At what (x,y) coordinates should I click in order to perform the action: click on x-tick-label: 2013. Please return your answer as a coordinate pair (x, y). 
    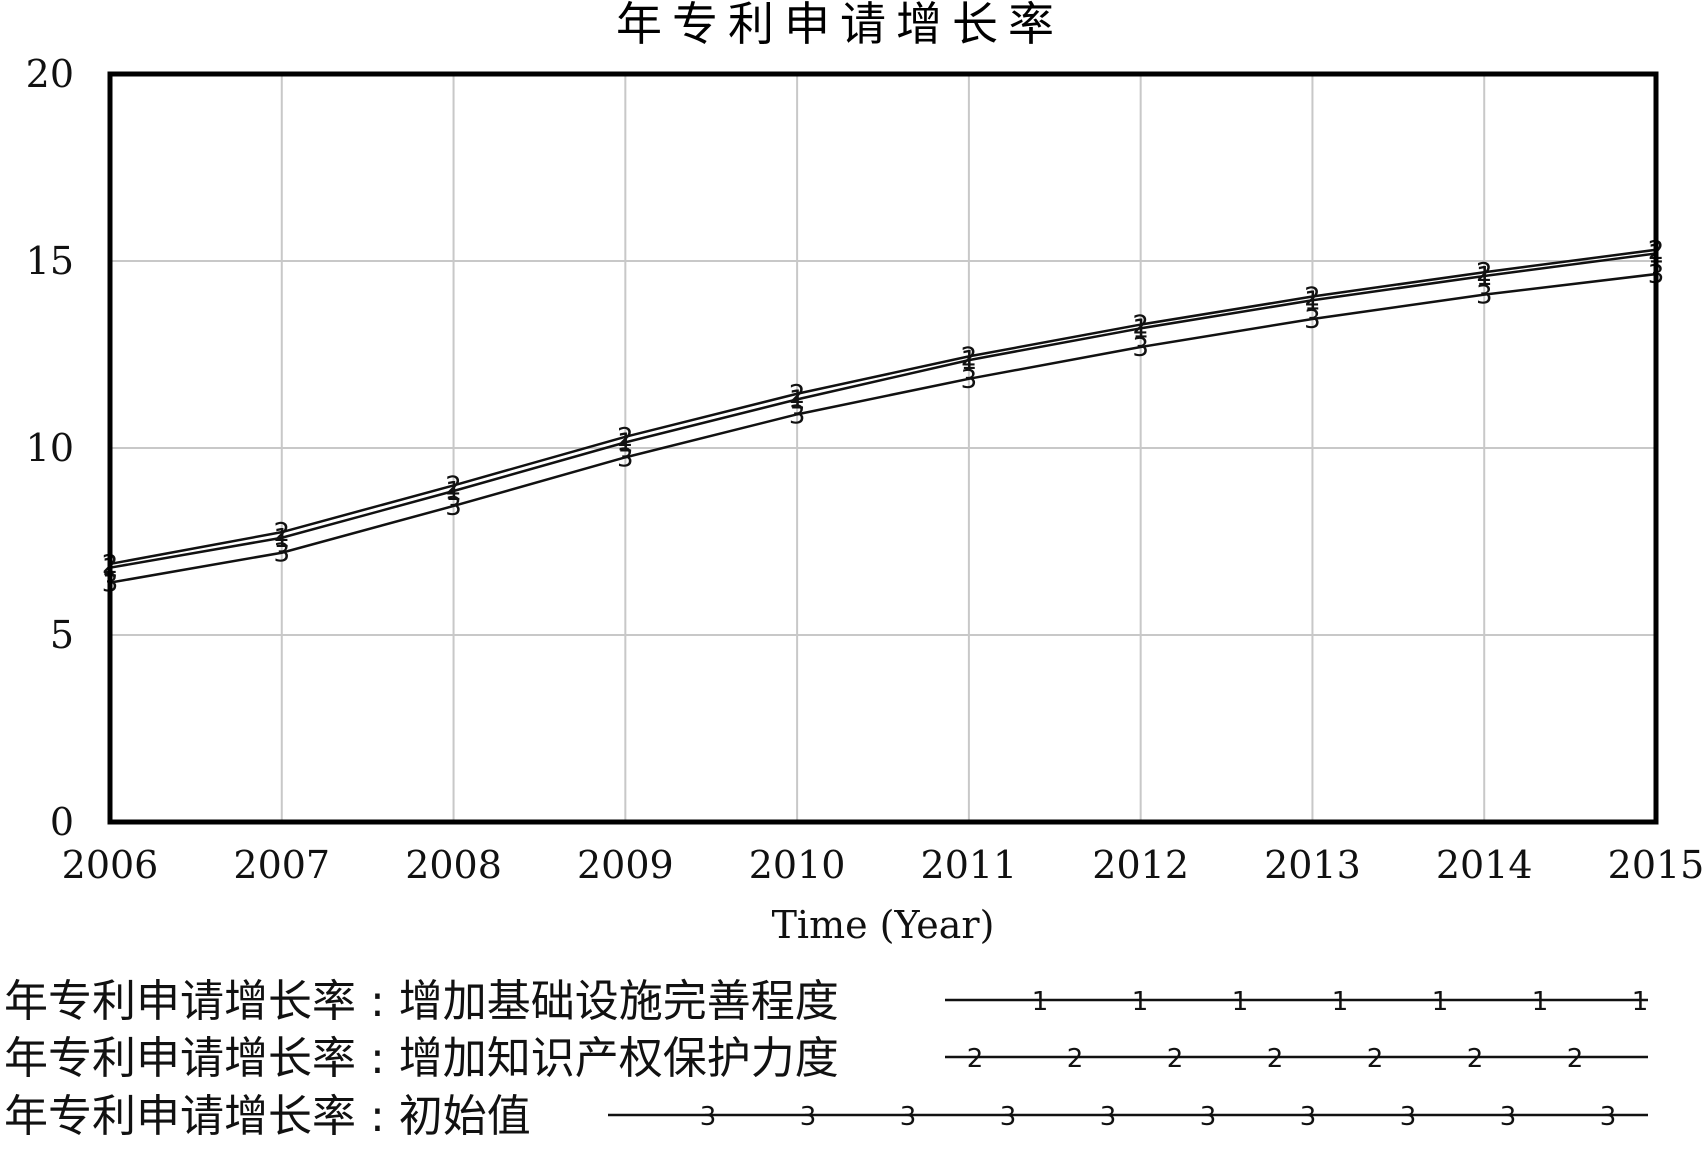
    Looking at the image, I should click on (1312, 865).